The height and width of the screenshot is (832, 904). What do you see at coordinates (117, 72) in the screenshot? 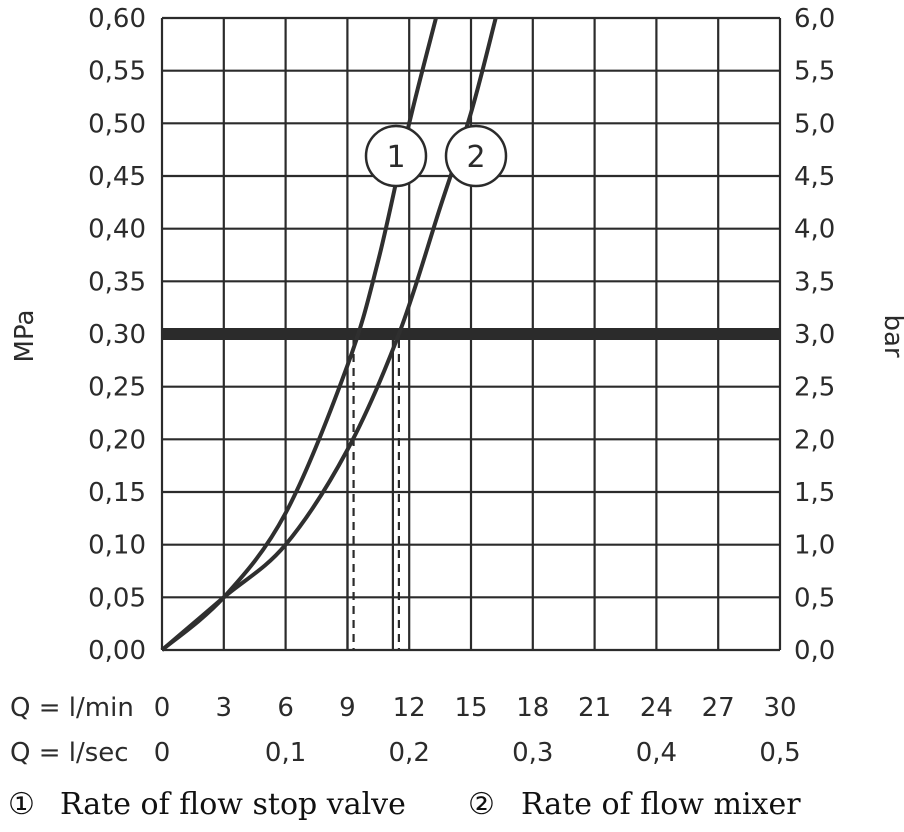
I see `y-left-tick-label: 0,55` at bounding box center [117, 72].